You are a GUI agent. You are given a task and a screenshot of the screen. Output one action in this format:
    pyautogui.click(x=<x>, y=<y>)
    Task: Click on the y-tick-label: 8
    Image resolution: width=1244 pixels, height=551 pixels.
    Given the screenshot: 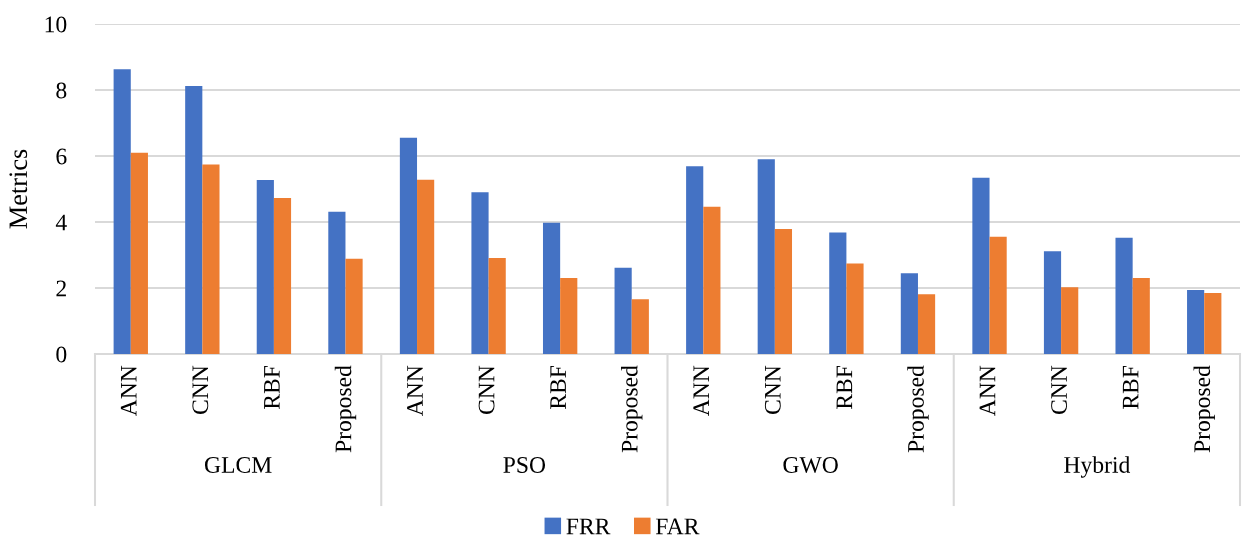 What is the action you would take?
    pyautogui.click(x=61, y=90)
    